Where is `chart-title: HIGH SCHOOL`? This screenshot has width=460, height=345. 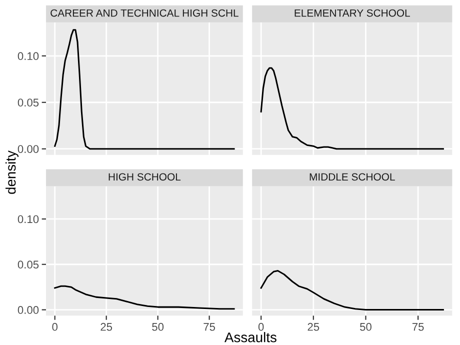
chart-title: HIGH SCHOOL is located at coordinates (144, 177).